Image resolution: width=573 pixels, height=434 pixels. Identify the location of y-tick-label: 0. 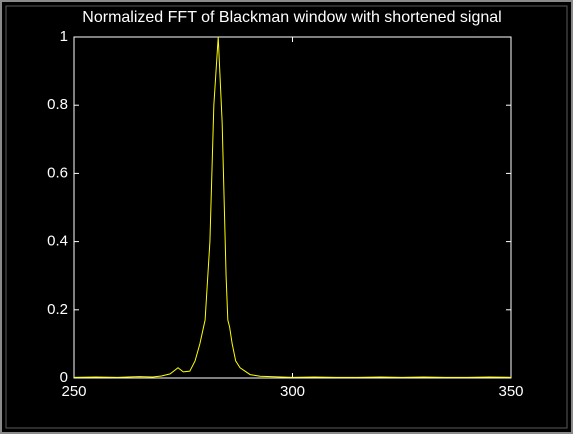
(64, 377).